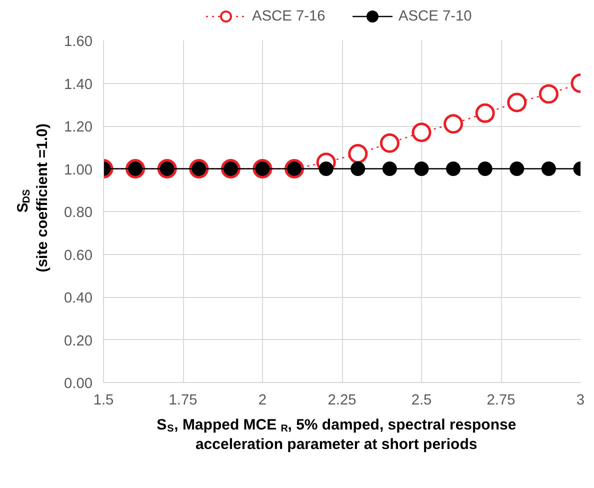  I want to click on y-tick-label: 1.60, so click(78, 42).